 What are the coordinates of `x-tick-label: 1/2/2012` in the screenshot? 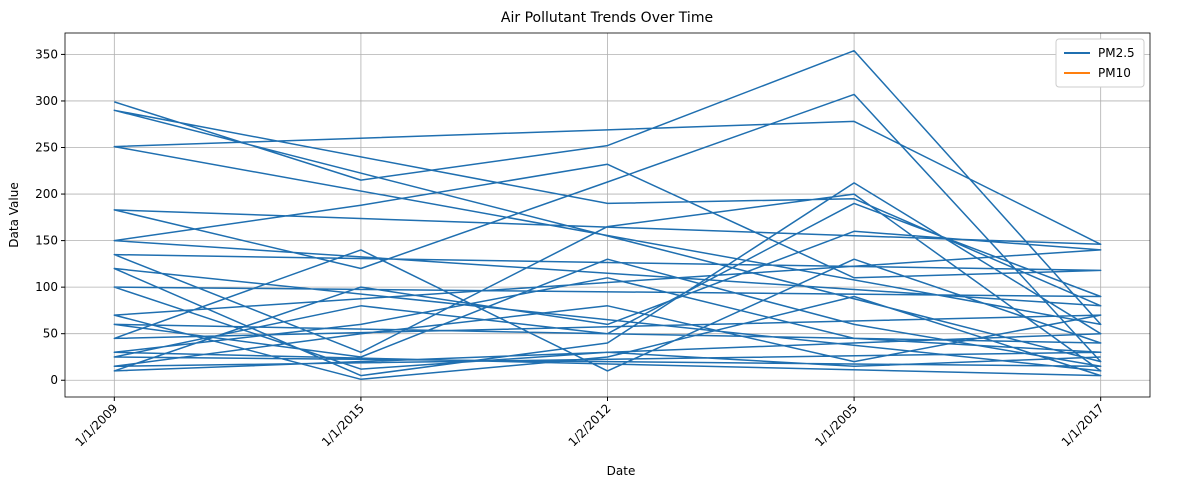 It's located at (590, 425).